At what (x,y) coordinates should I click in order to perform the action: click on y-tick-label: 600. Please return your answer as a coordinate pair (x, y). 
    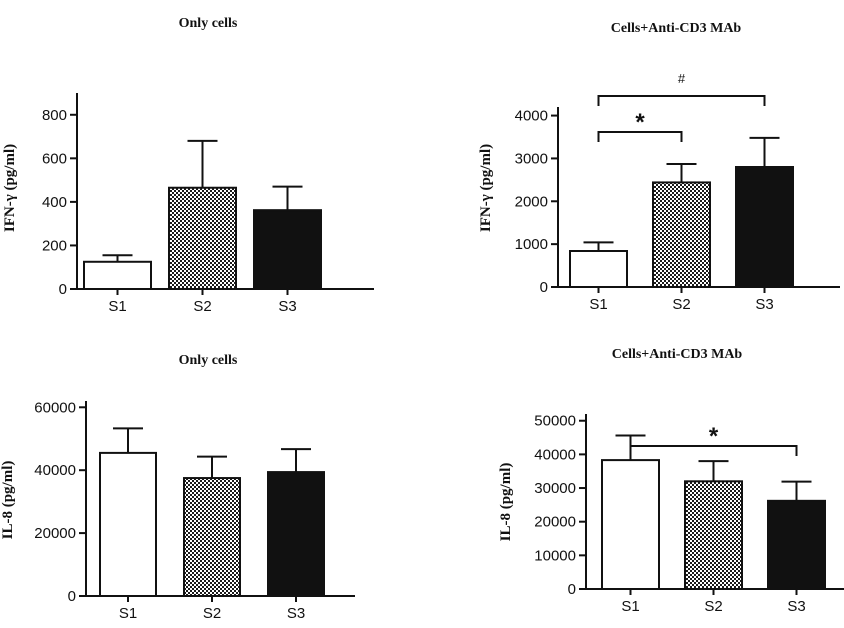
    Looking at the image, I should click on (54, 158).